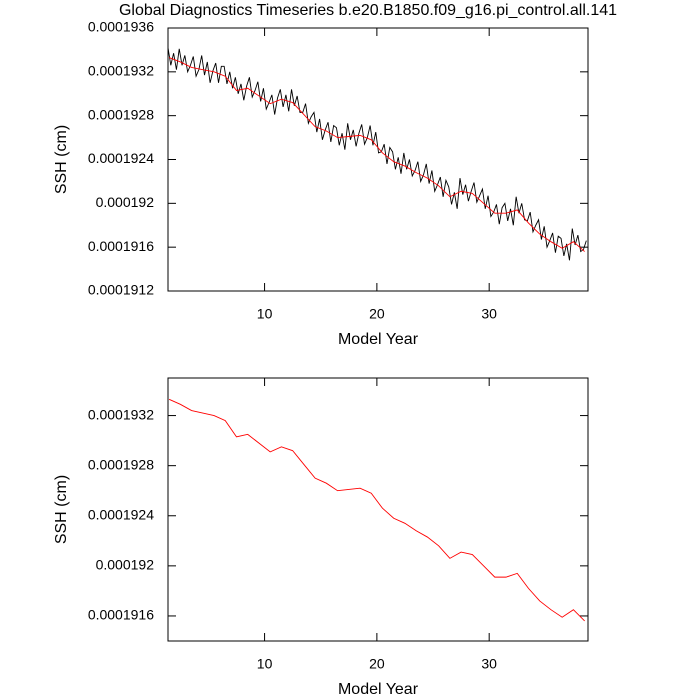 The height and width of the screenshot is (700, 700). What do you see at coordinates (121, 27) in the screenshot?
I see `y-tick-label: 0.0001936` at bounding box center [121, 27].